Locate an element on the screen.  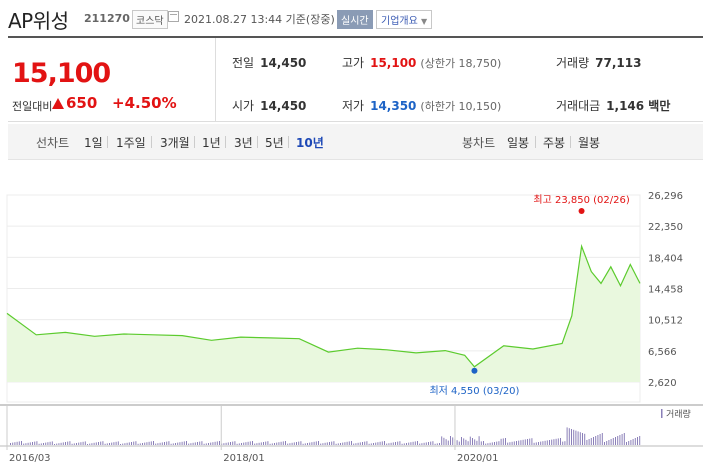
high-value: 15,100 is located at coordinates (393, 63).